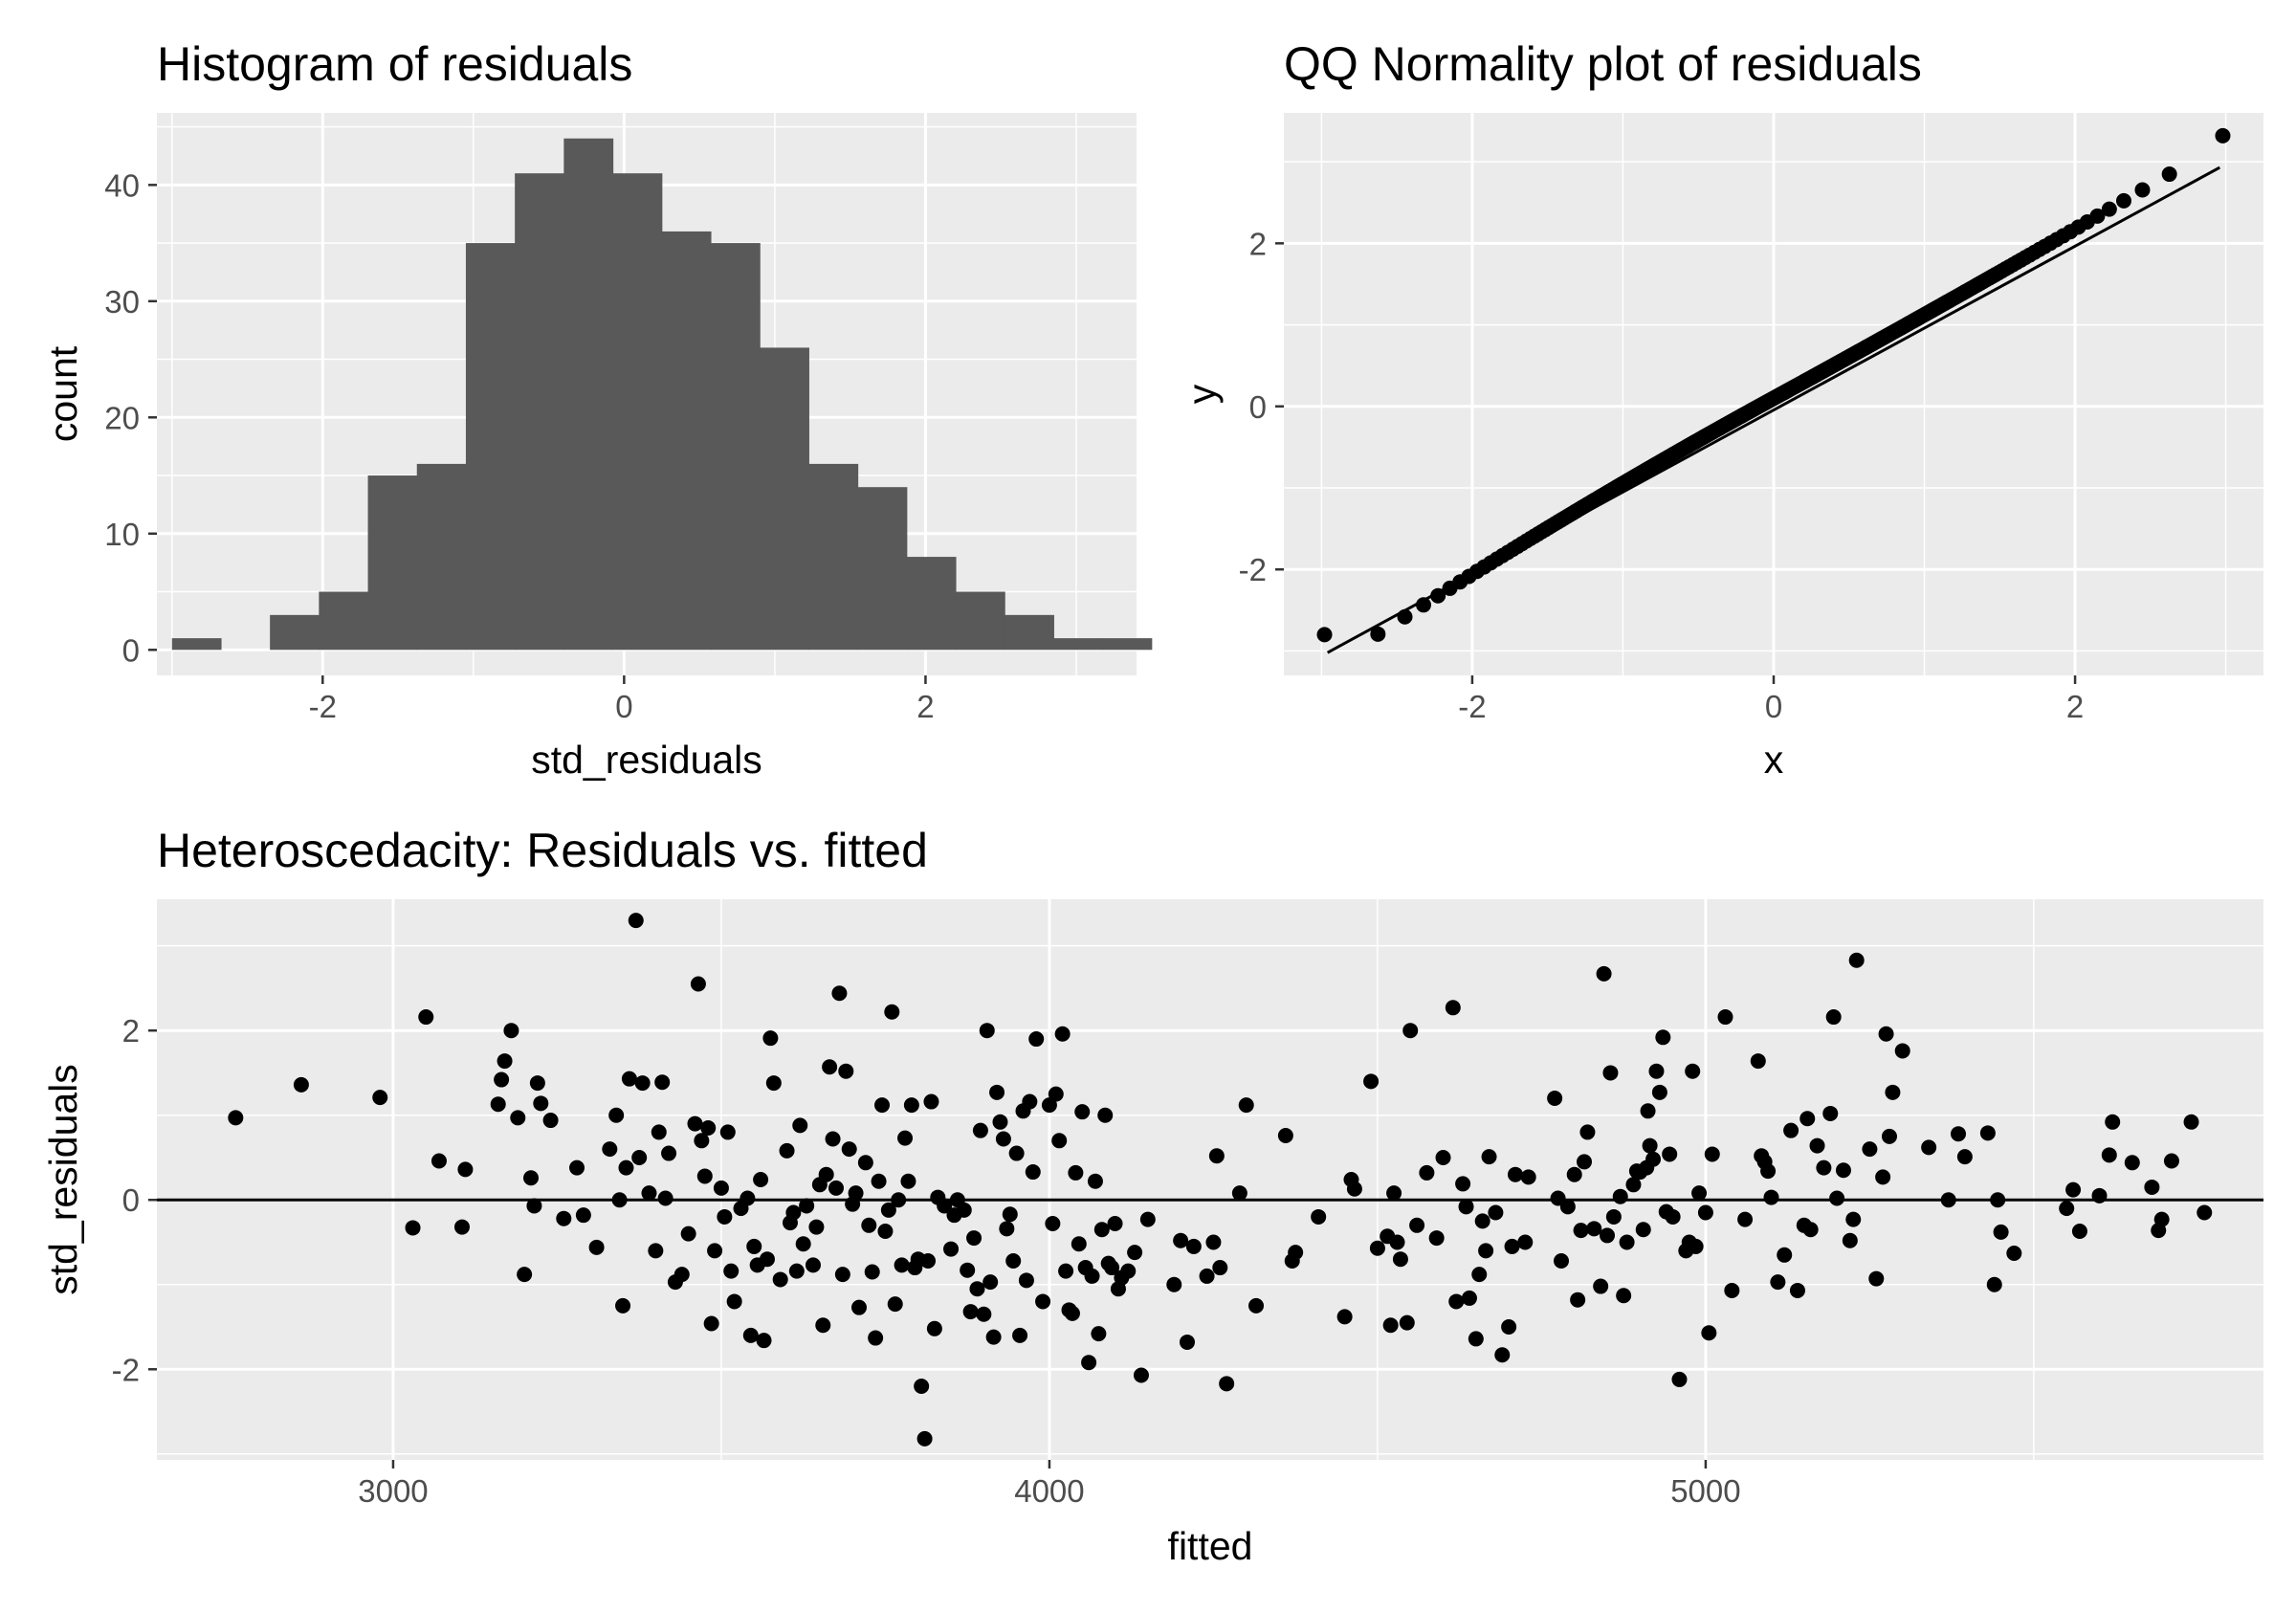  What do you see at coordinates (394, 64) in the screenshot?
I see `histogram-title: Histogram of residuals` at bounding box center [394, 64].